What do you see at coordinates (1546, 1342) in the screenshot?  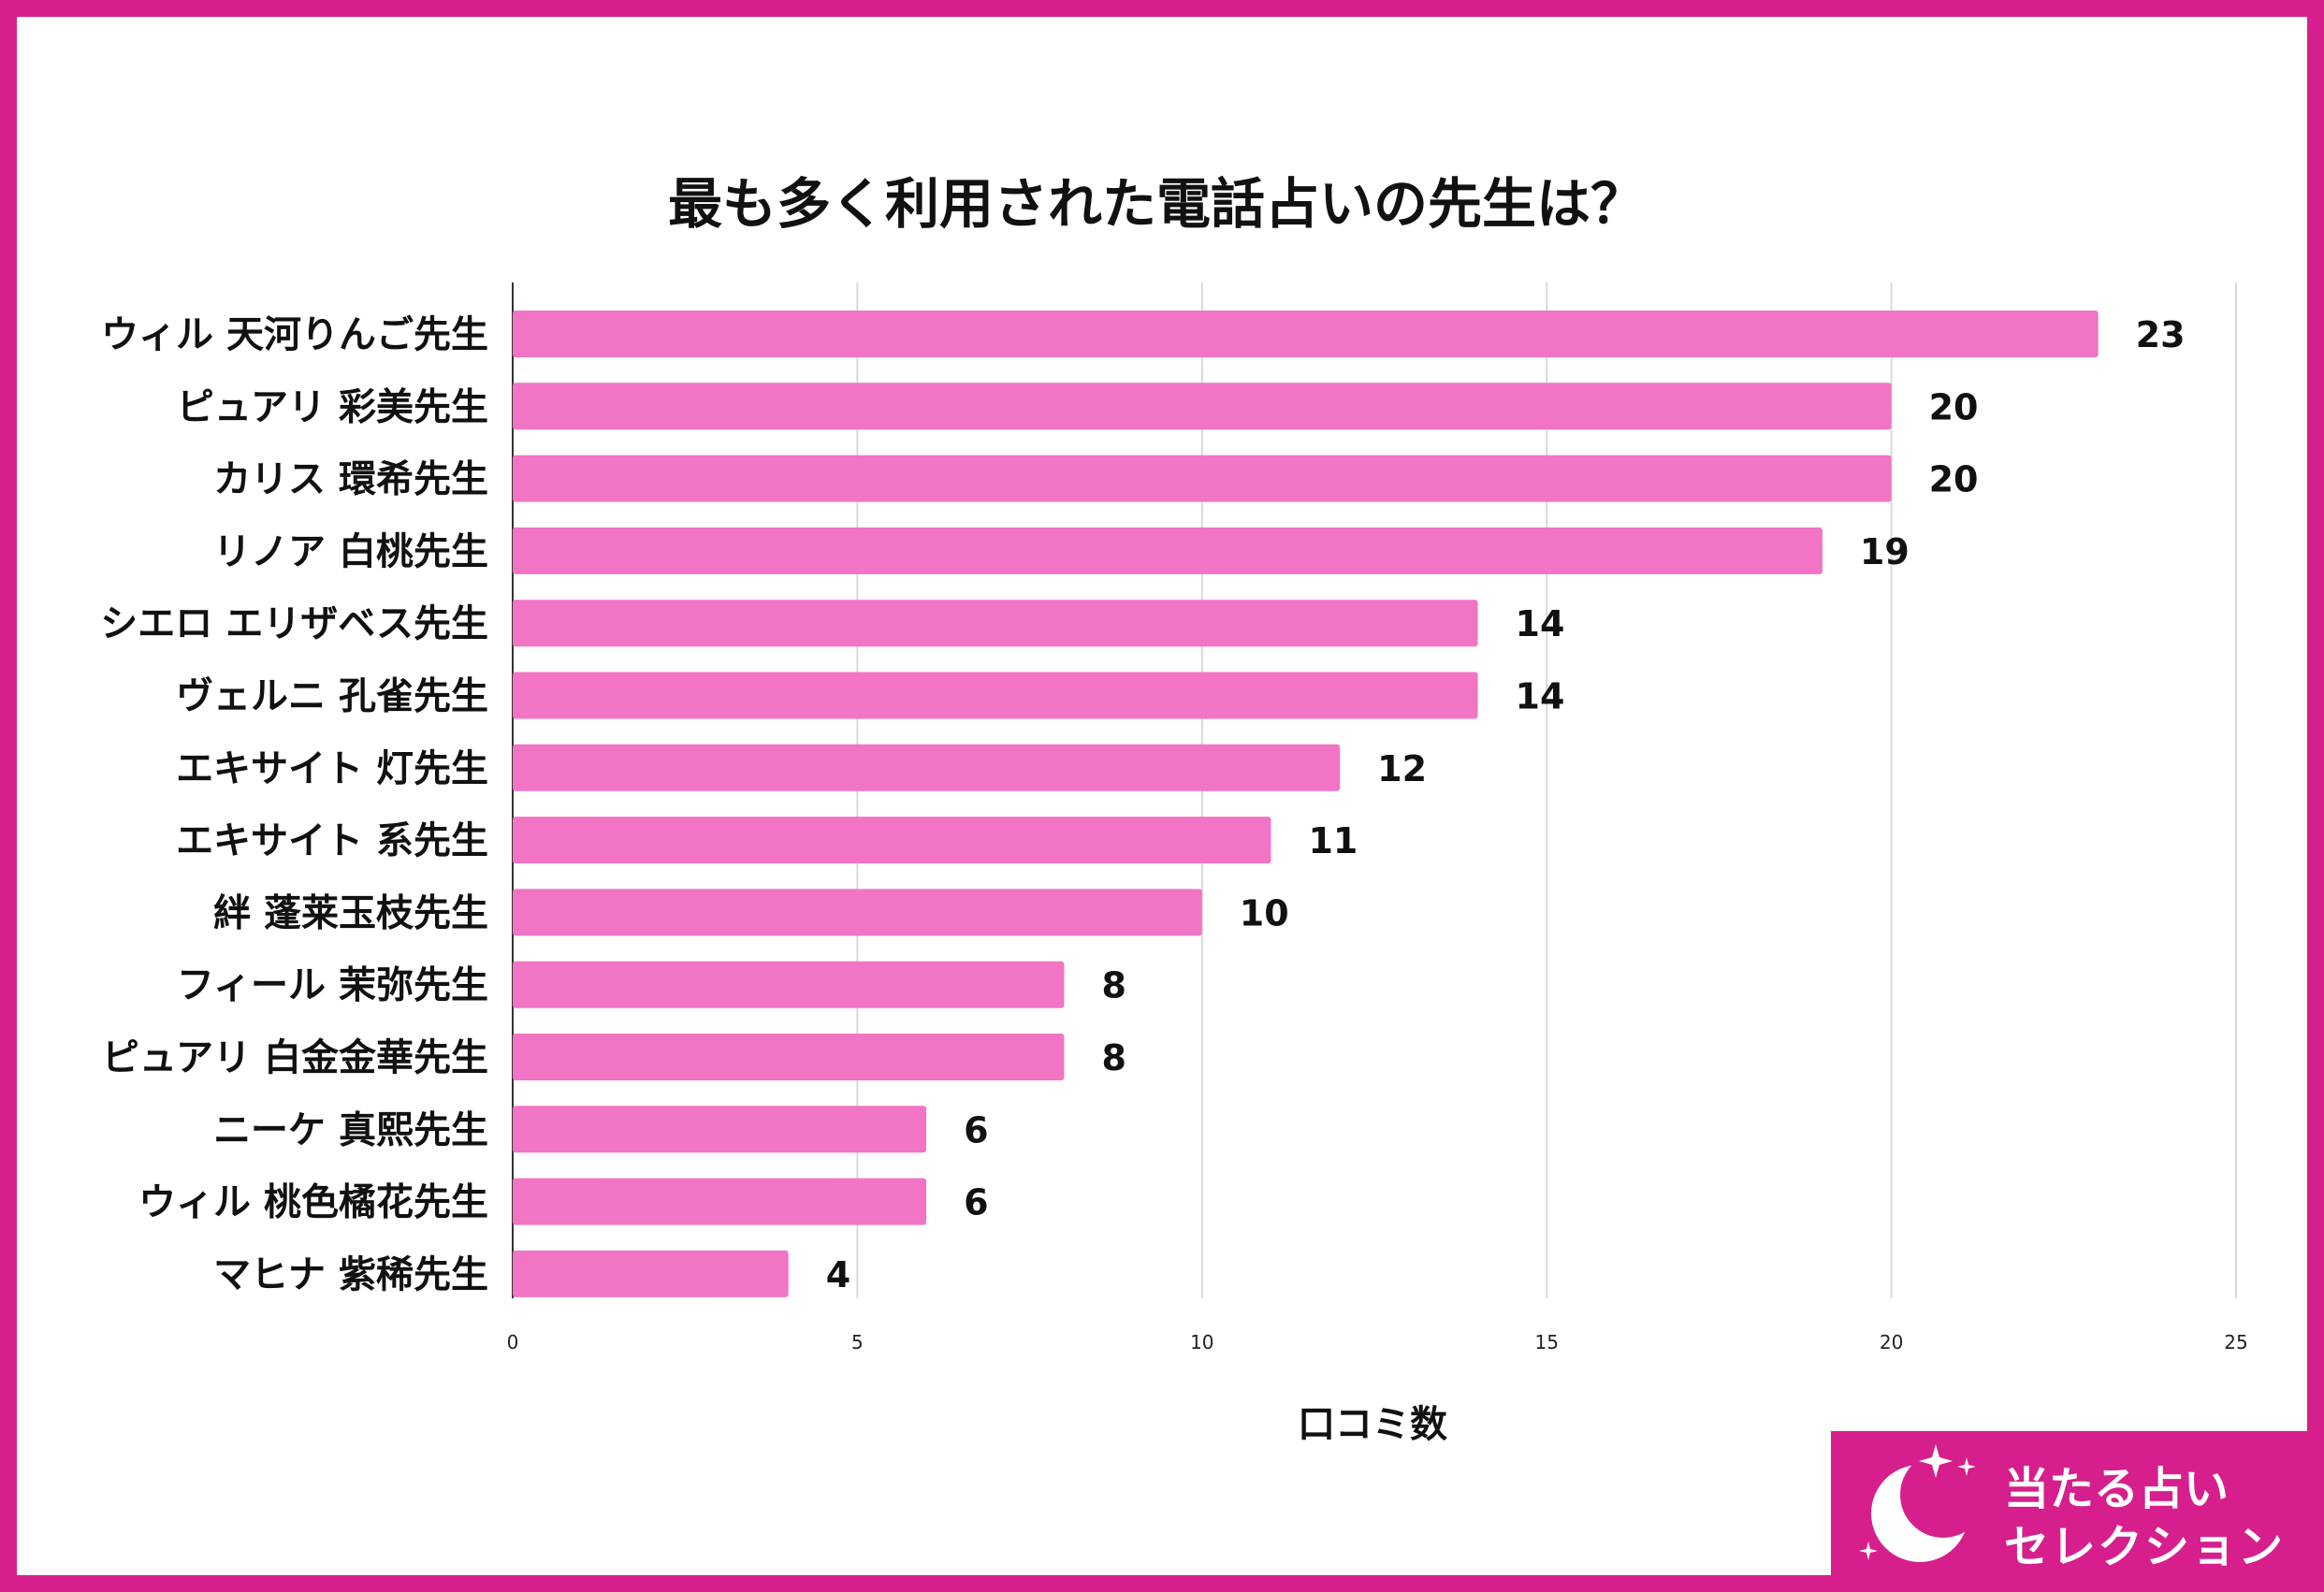 I see `x-tick-label: 15` at bounding box center [1546, 1342].